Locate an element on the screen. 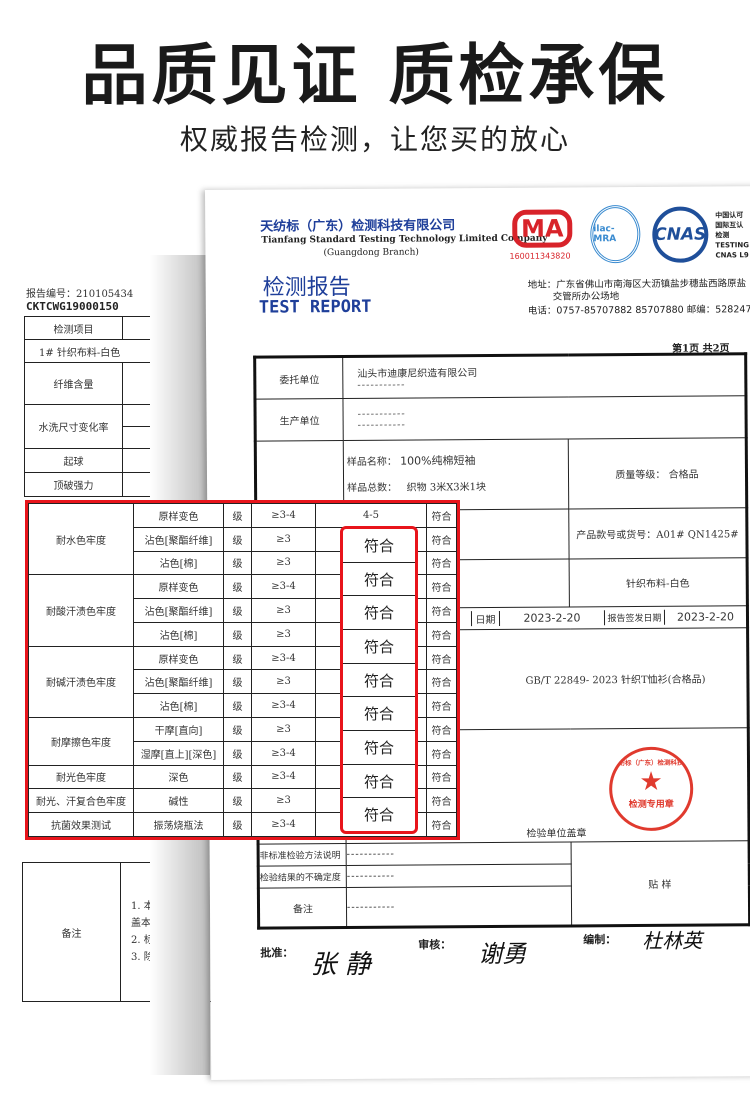  fabric-description: 针织布料-白色 is located at coordinates (658, 582).